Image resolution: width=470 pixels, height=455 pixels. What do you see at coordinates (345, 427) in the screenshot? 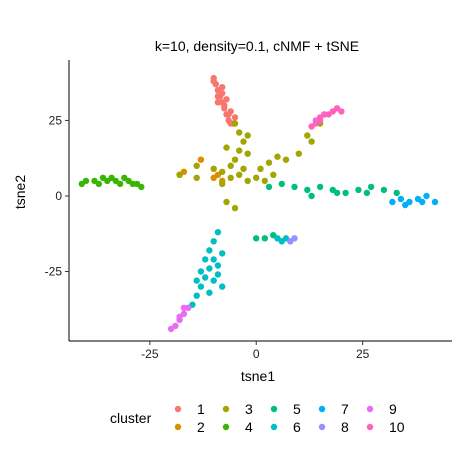
I see `legend-label-8: 8` at bounding box center [345, 427].